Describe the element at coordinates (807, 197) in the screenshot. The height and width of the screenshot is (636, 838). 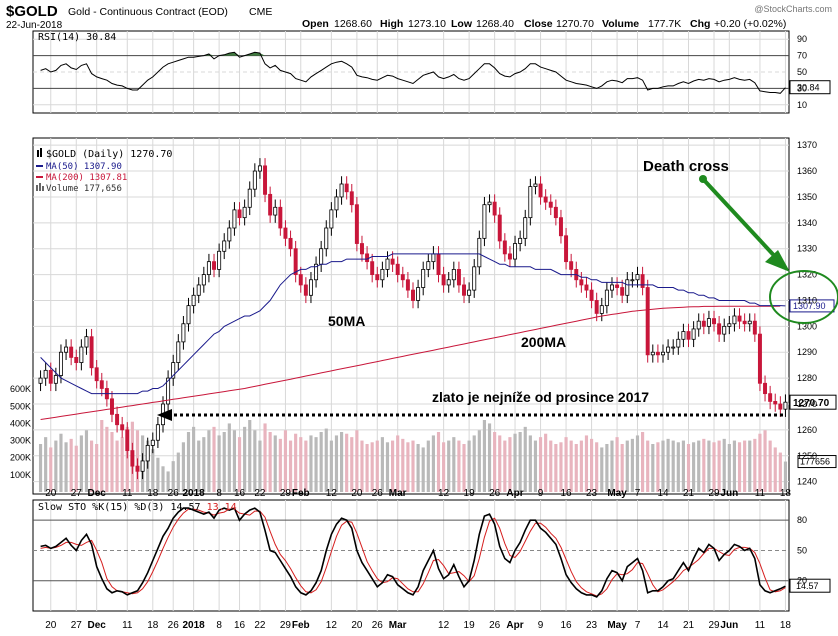
I see `price-tick-label: 1350` at that location.